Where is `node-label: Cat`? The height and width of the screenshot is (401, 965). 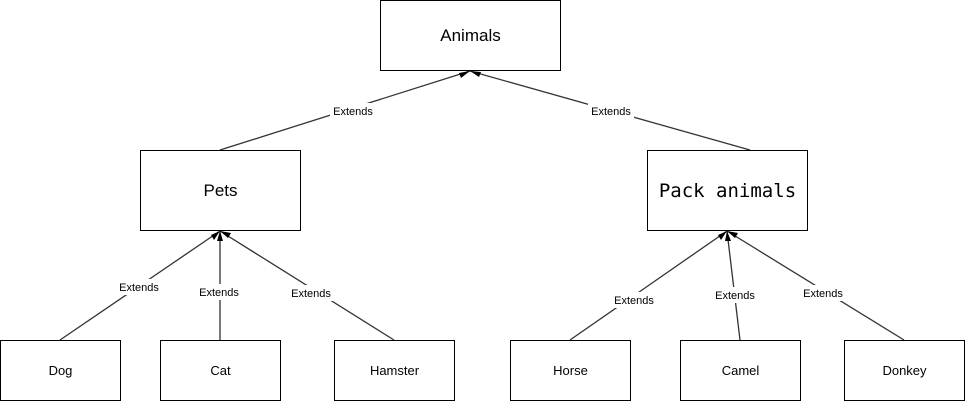
node-label: Cat is located at coordinates (220, 370).